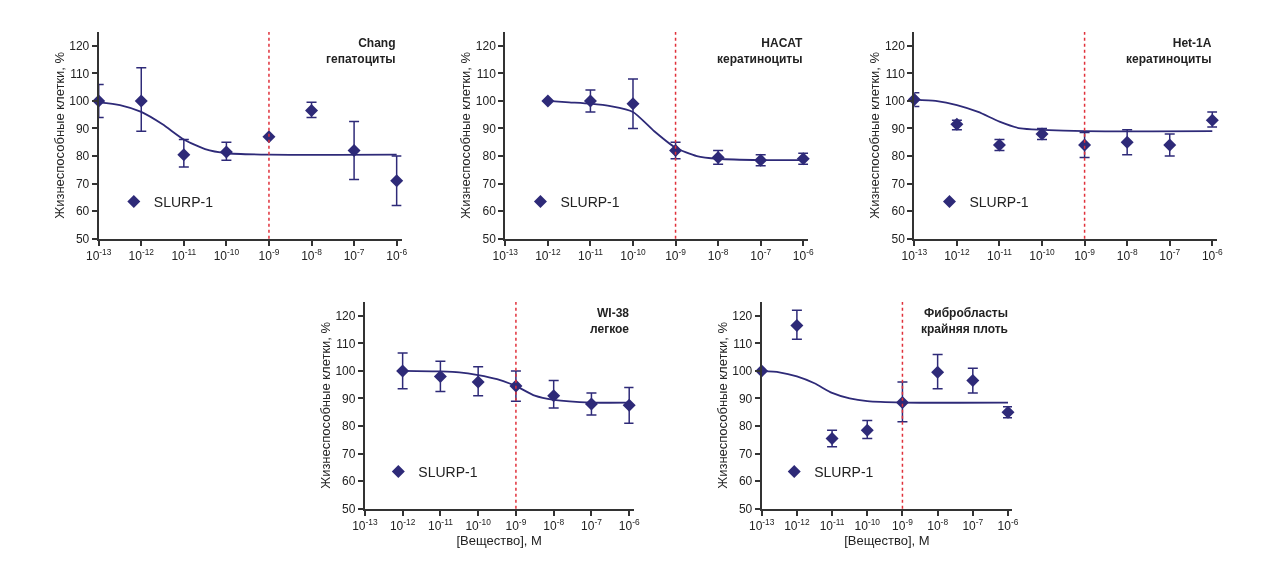  I want to click on annotation: HACAT кератиноциты, so click(760, 51).